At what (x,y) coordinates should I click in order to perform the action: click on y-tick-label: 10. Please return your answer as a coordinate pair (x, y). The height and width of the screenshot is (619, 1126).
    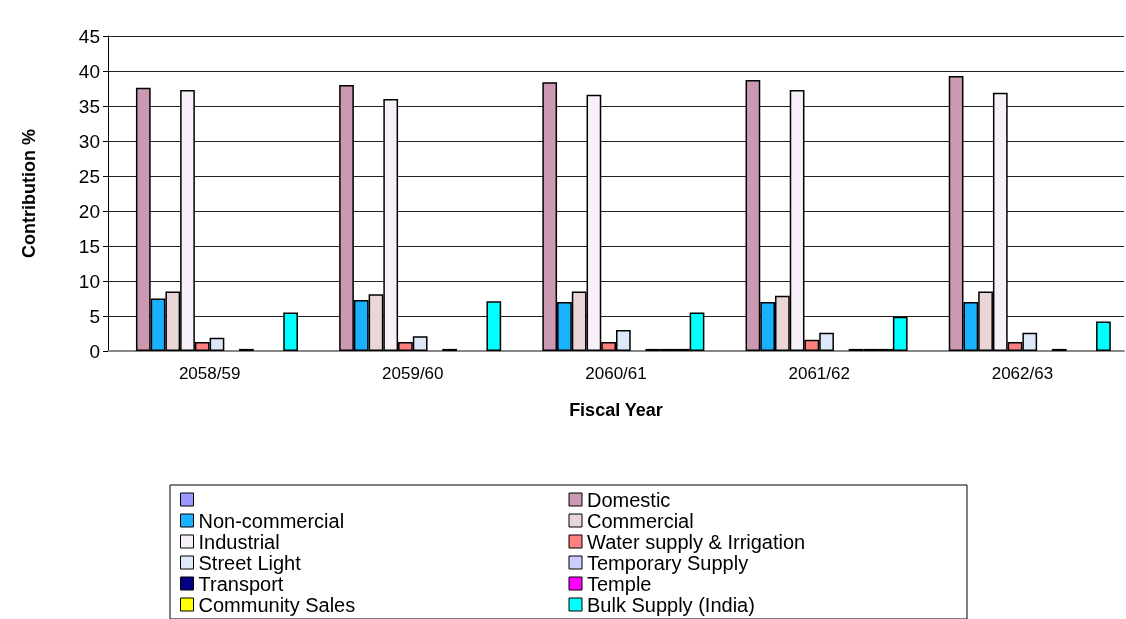
    Looking at the image, I should click on (89, 281).